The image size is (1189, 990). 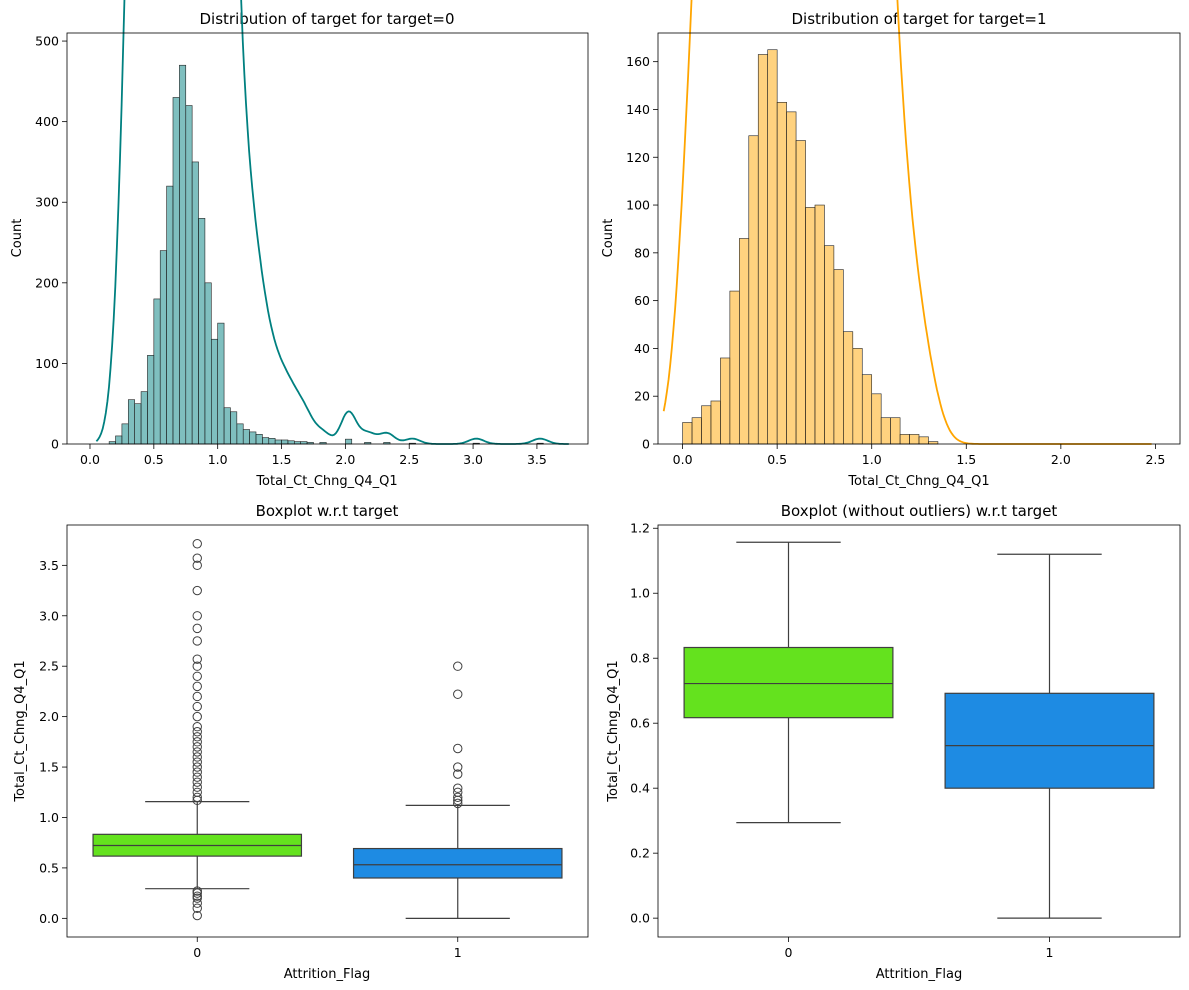 I want to click on y-tick-label: 0.0, so click(x=49, y=918).